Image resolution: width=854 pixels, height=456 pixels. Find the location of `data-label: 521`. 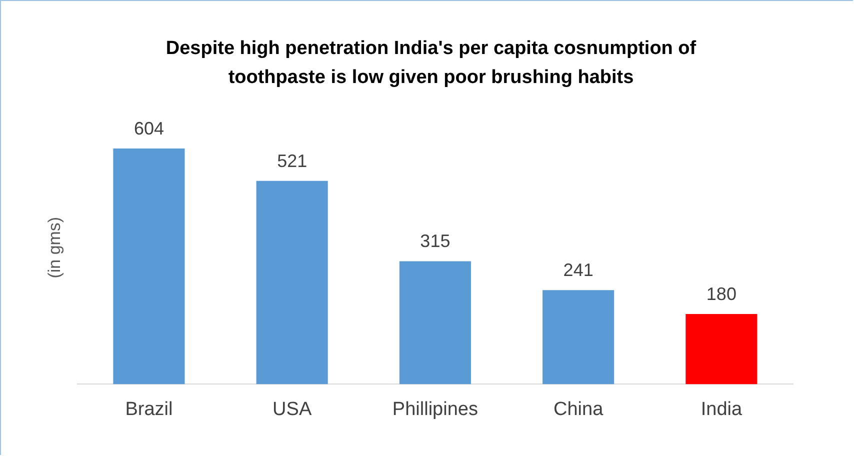

data-label: 521 is located at coordinates (292, 160).